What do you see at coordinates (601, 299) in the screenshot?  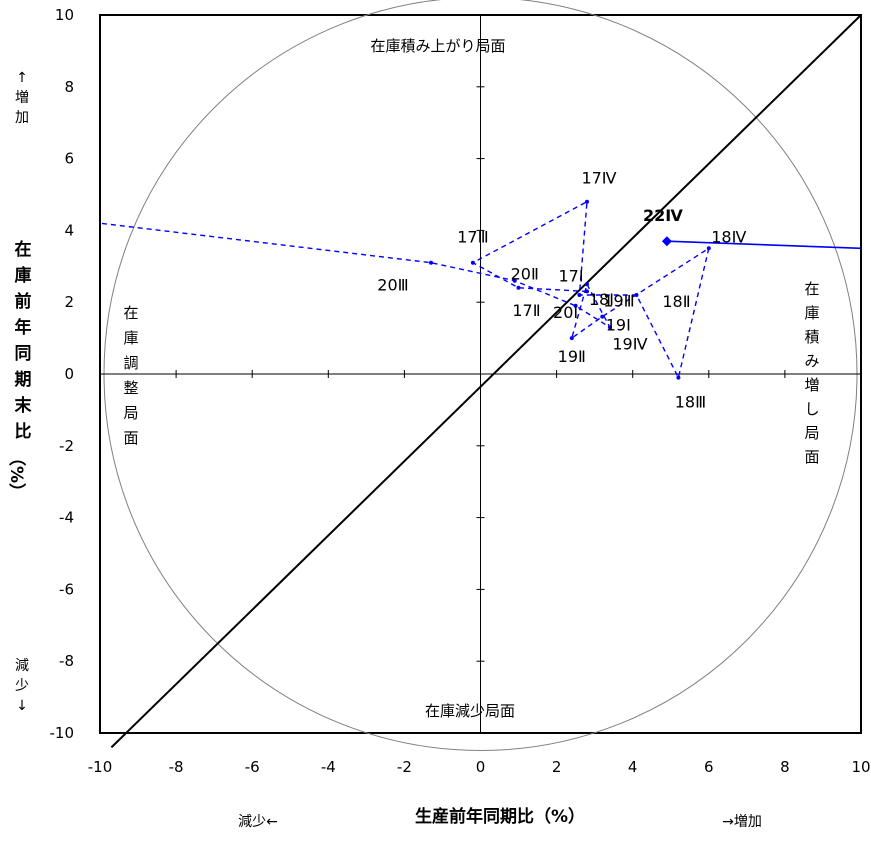 I see `point-label: 18Ⅰ` at bounding box center [601, 299].